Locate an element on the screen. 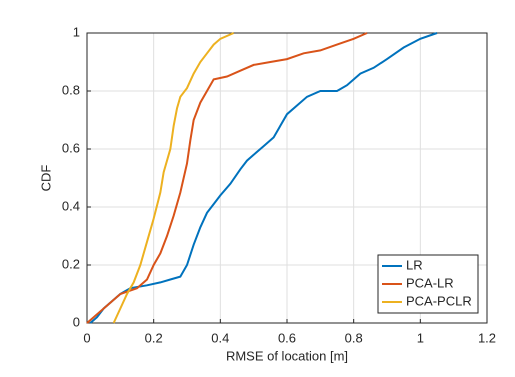 This screenshot has height=377, width=515. x-tick-label: 0 is located at coordinates (86, 337).